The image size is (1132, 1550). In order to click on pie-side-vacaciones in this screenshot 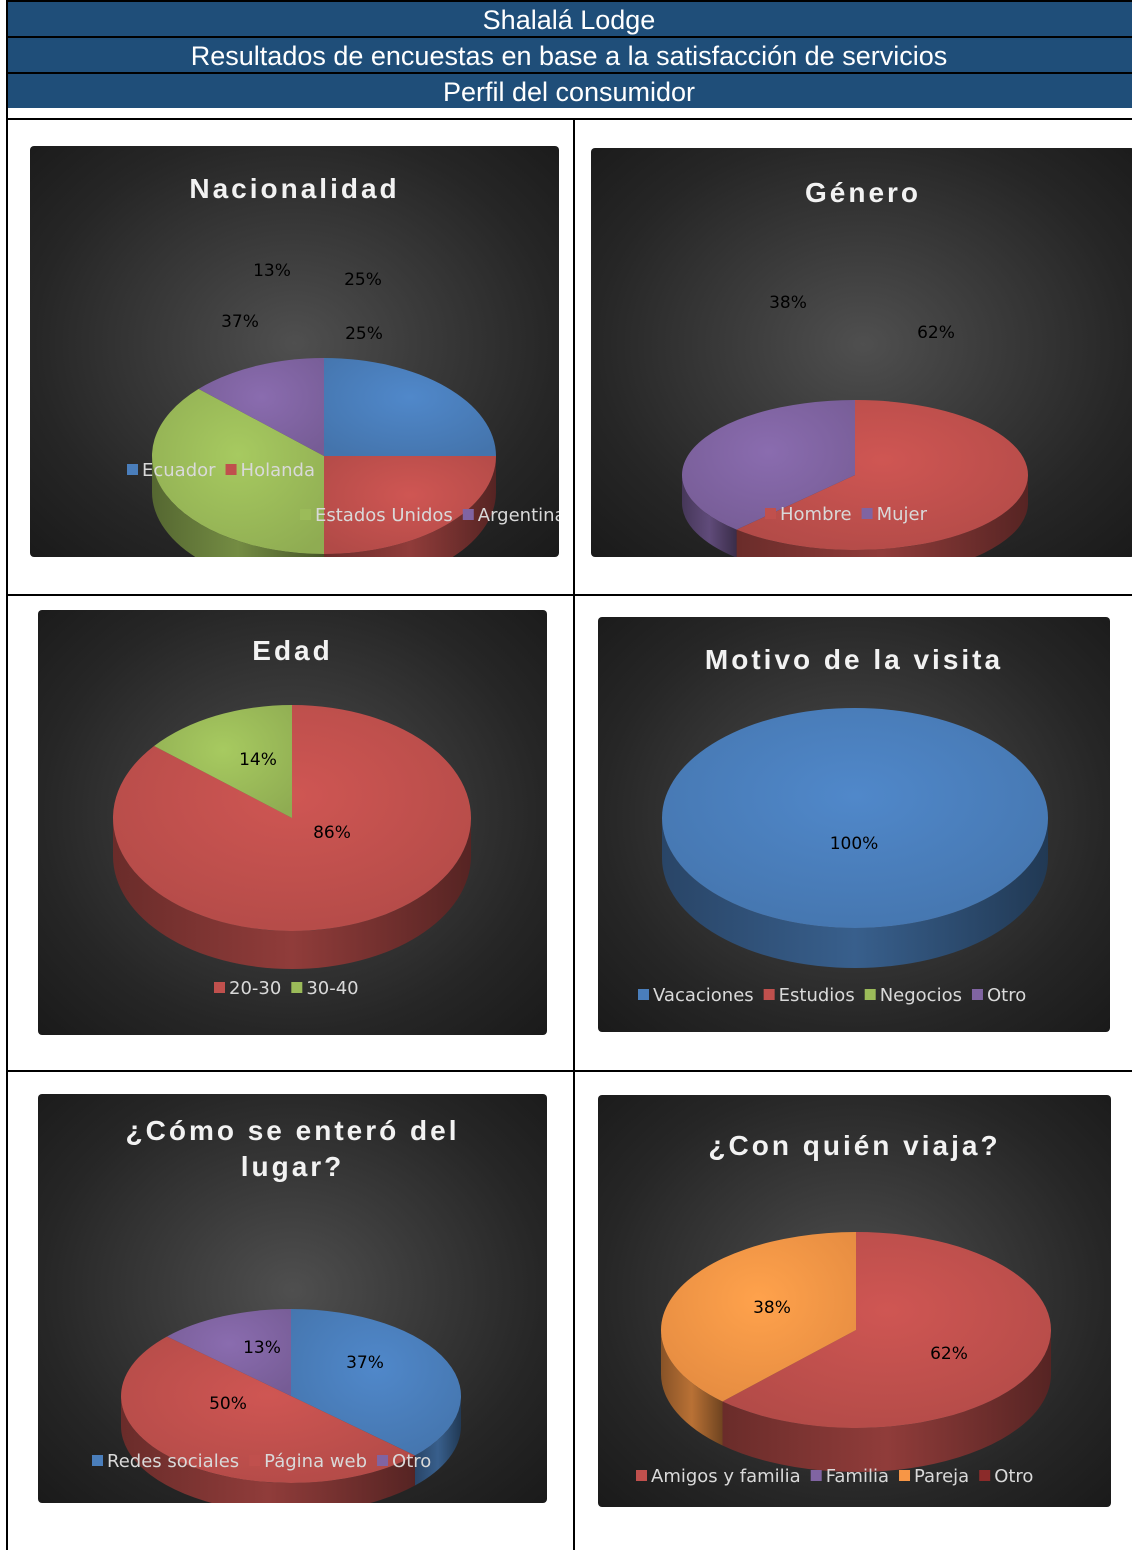, I will do `click(855, 893)`.